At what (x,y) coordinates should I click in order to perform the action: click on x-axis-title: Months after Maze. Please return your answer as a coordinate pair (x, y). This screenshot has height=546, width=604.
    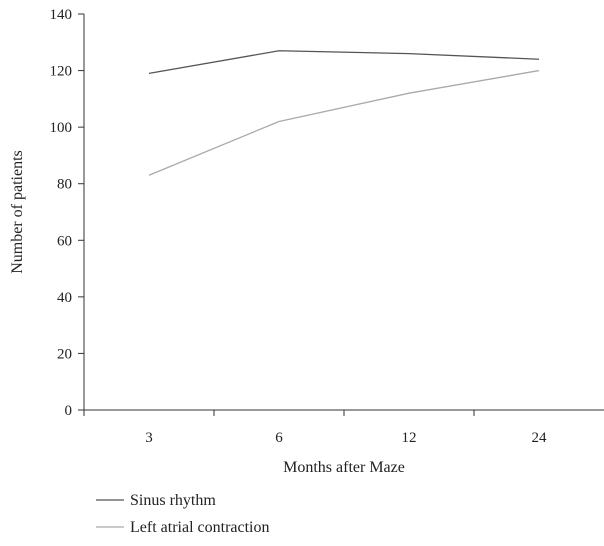
    Looking at the image, I should click on (344, 467).